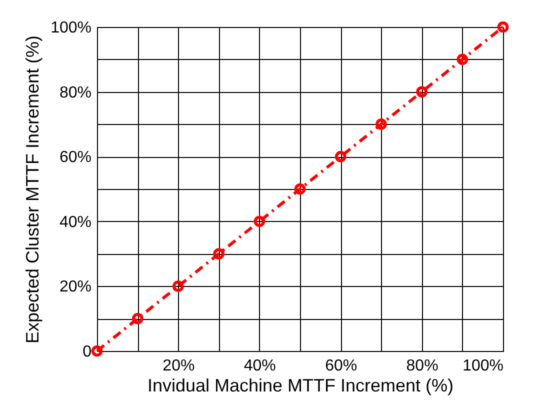  What do you see at coordinates (75, 287) in the screenshot?
I see `y-tick-label: 20%` at bounding box center [75, 287].